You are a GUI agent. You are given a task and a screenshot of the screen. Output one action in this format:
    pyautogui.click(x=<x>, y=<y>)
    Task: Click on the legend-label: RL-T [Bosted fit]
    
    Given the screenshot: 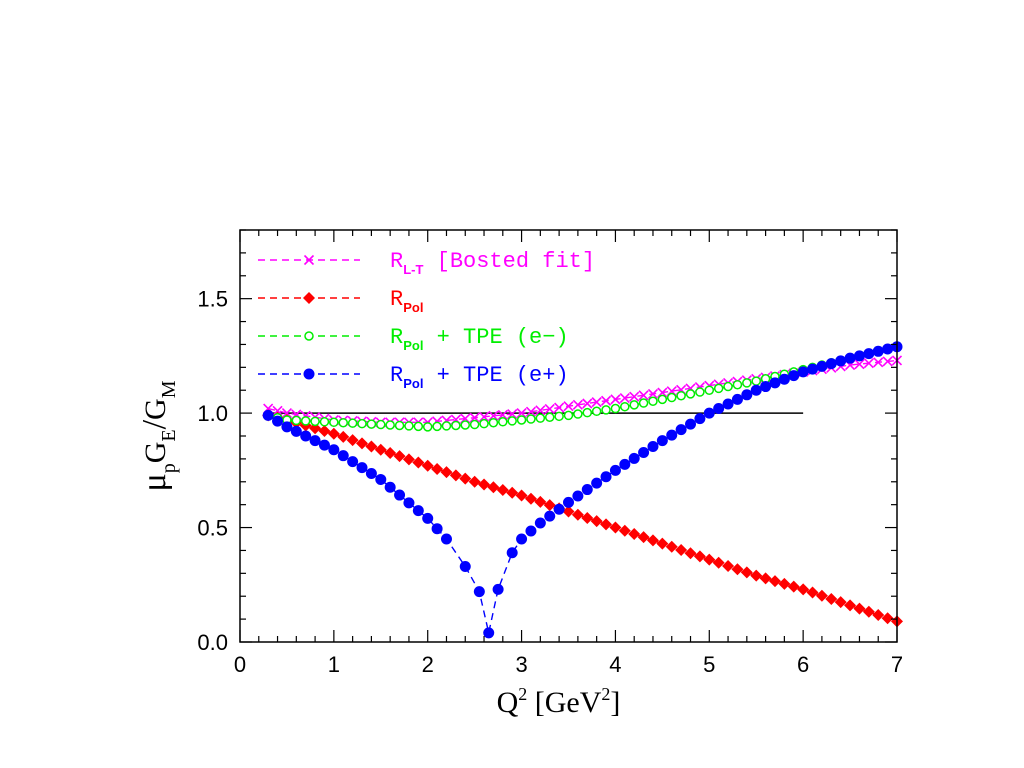 What is the action you would take?
    pyautogui.click(x=492, y=263)
    